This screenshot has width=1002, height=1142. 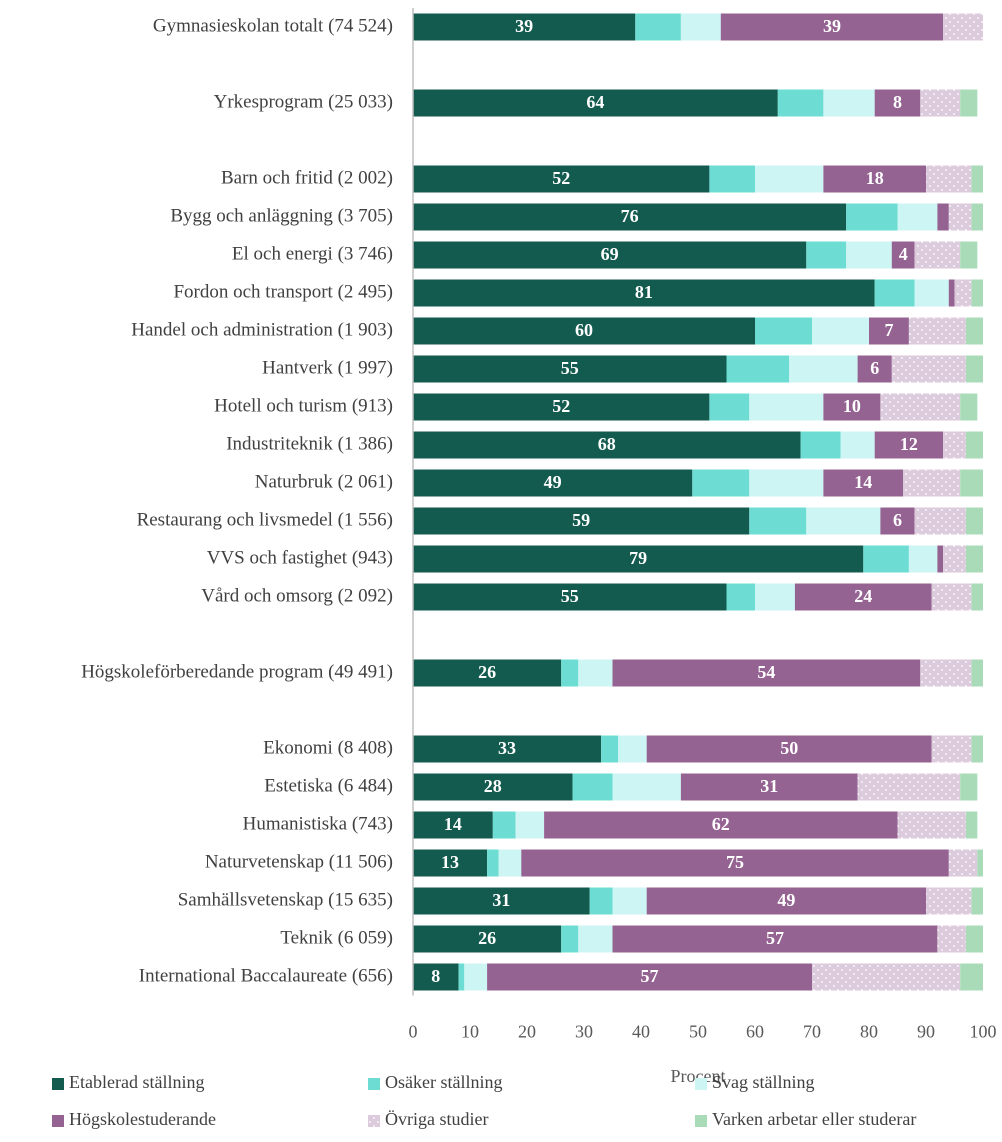 I want to click on y-tick-label: Fordon och transport (2 495), so click(x=283, y=291).